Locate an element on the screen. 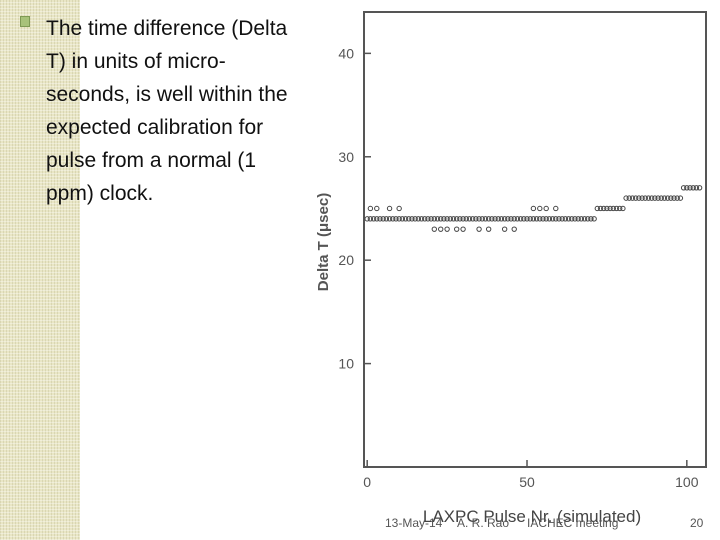 The image size is (720, 540). data-points is located at coordinates (533, 208).